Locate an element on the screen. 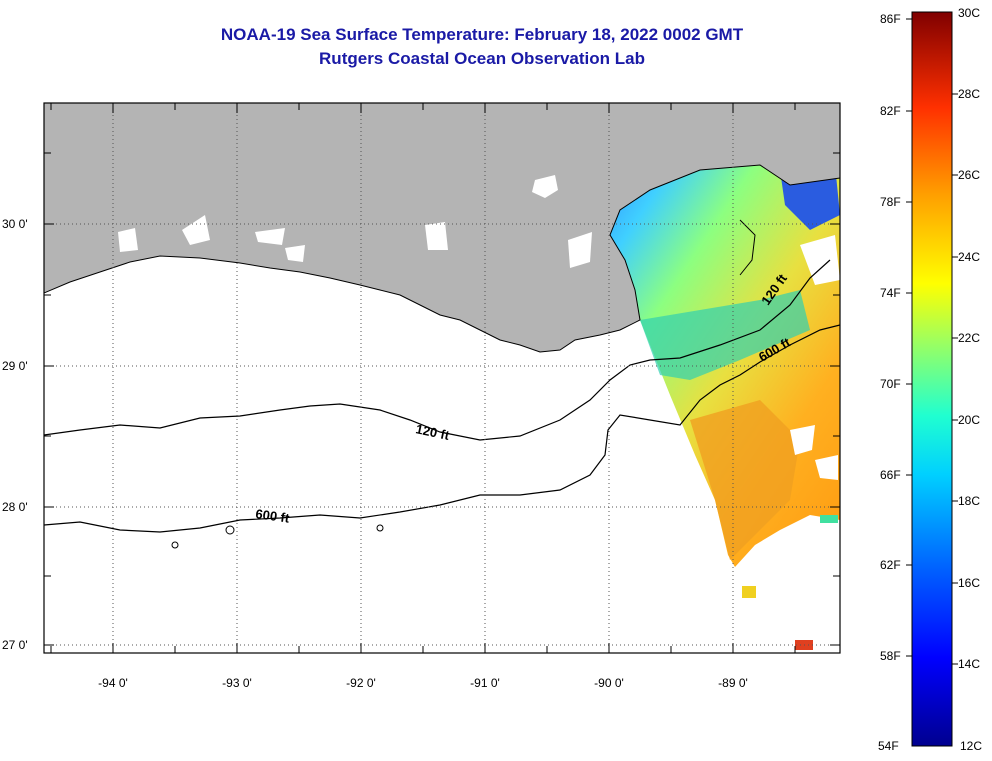  colorbar-f-label-58: 58F is located at coordinates (890, 656).